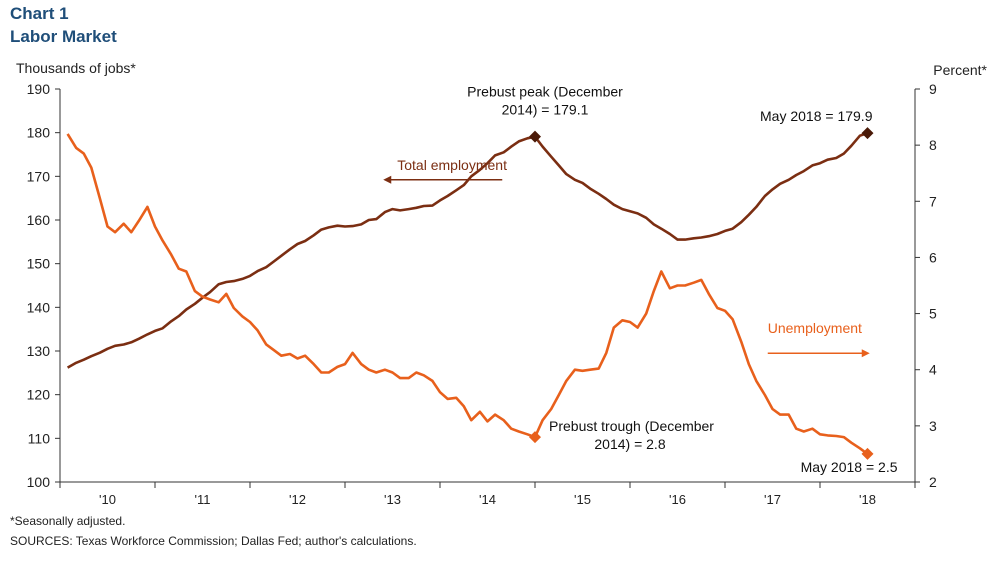 The image size is (997, 564). What do you see at coordinates (39, 482) in the screenshot?
I see `left-tick-label: 100` at bounding box center [39, 482].